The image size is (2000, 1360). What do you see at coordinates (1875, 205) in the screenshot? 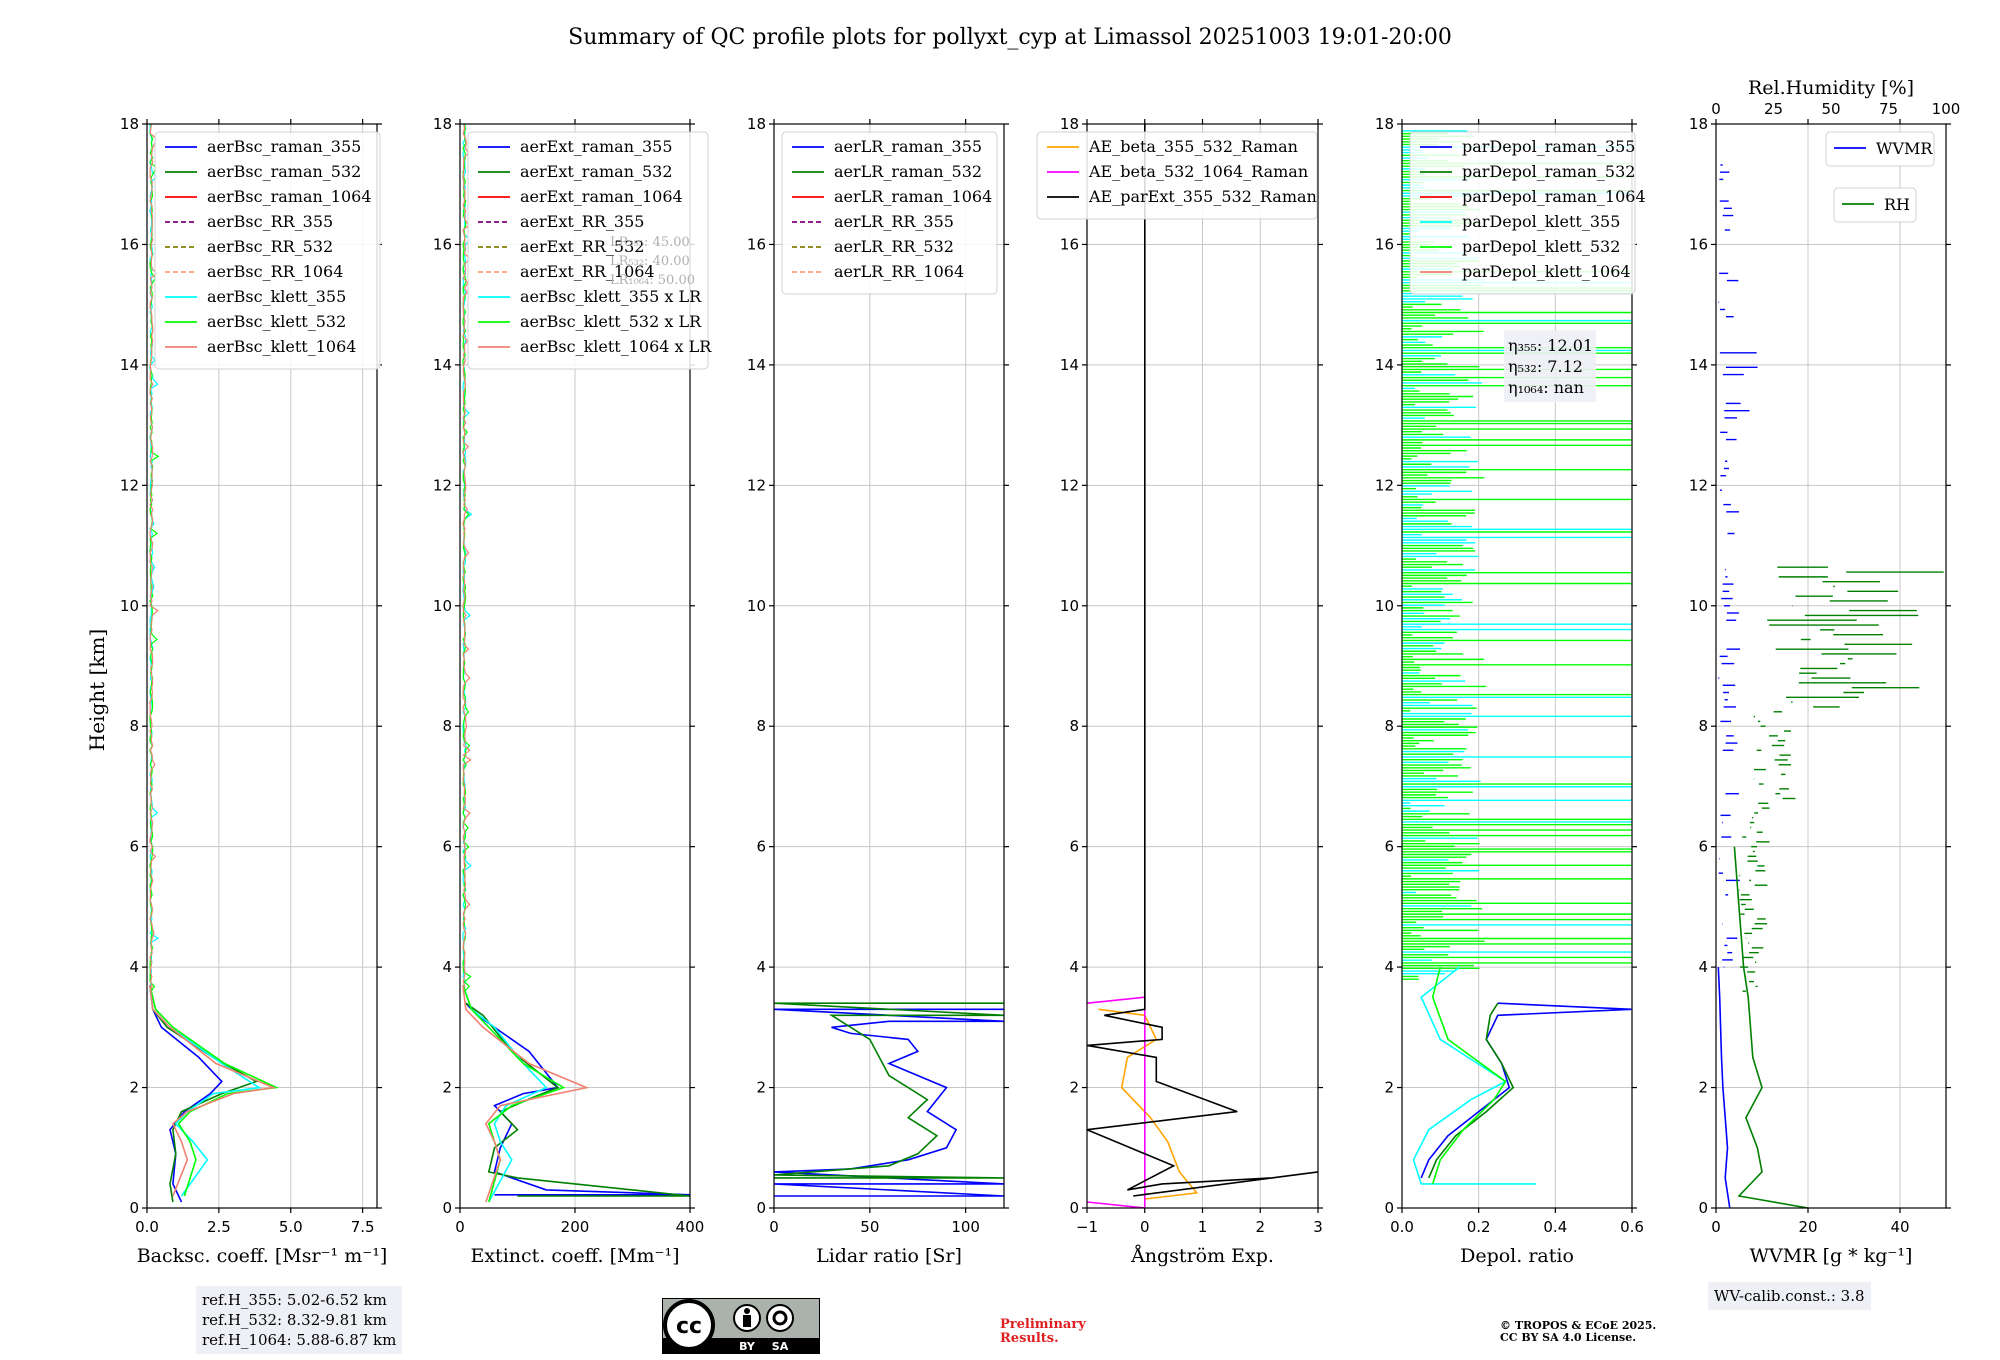
I see `legend-box-rh` at bounding box center [1875, 205].